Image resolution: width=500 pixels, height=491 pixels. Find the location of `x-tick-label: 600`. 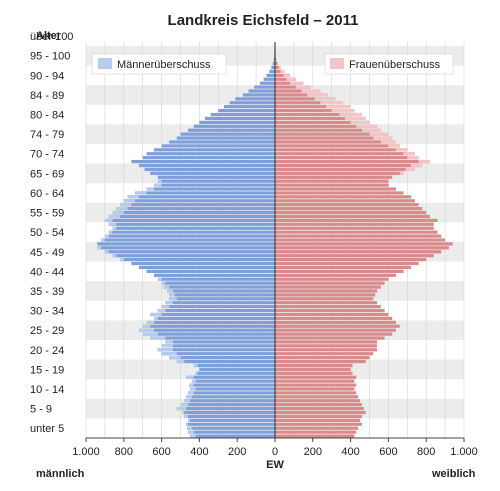

x-tick-label: 600 is located at coordinates (388, 452).